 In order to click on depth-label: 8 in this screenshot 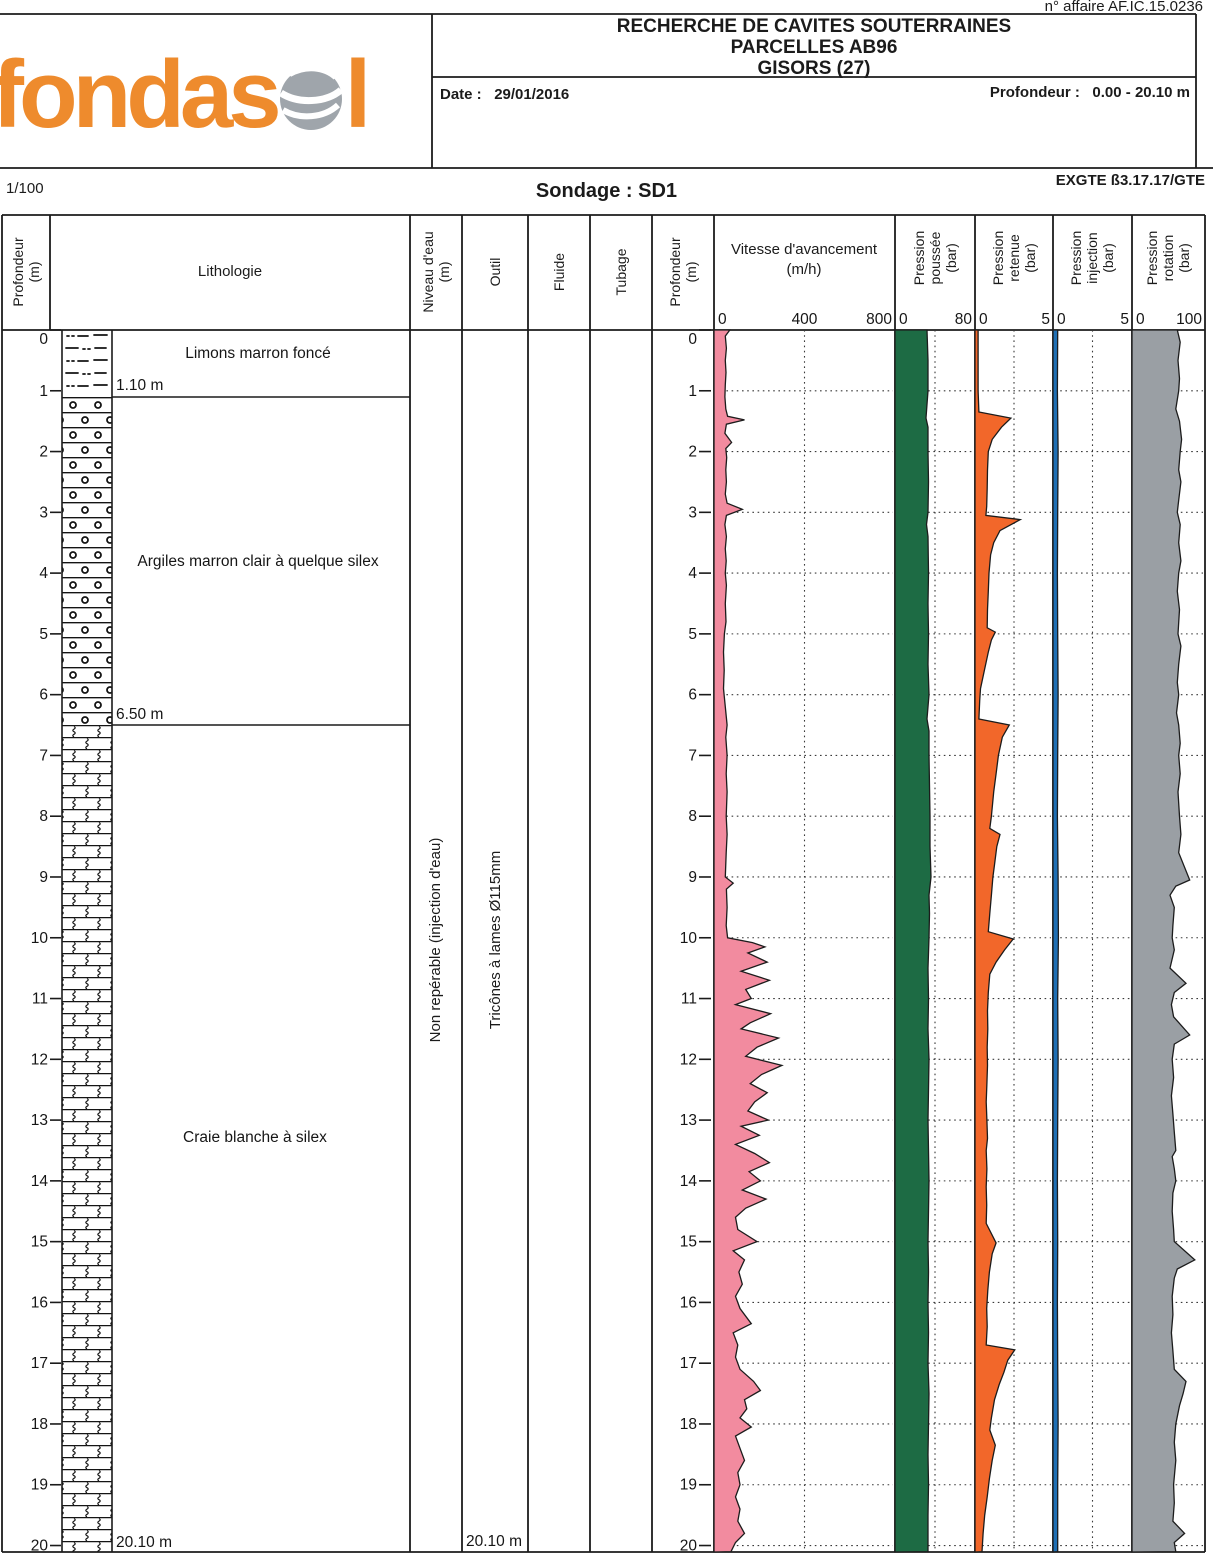, I will do `click(43, 816)`.